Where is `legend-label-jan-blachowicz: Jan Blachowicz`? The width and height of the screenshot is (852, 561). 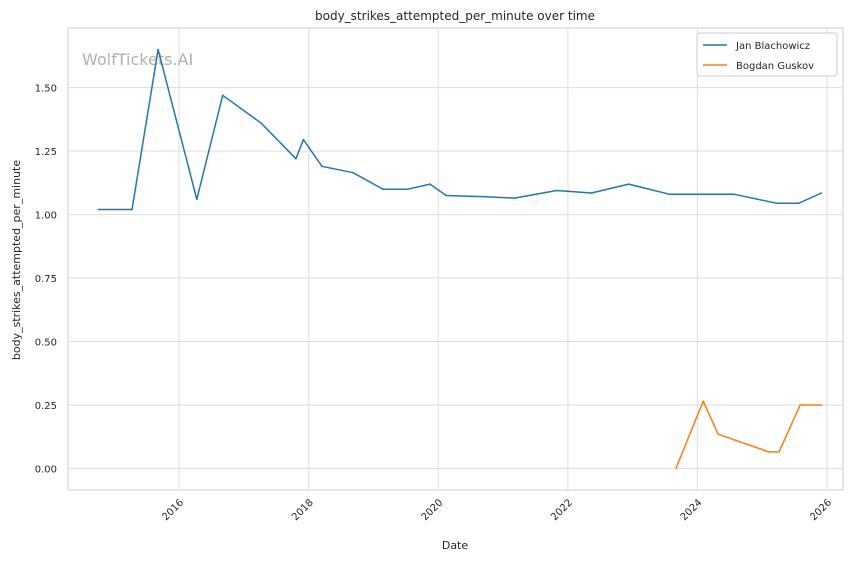
legend-label-jan-blachowicz: Jan Blachowicz is located at coordinates (772, 46).